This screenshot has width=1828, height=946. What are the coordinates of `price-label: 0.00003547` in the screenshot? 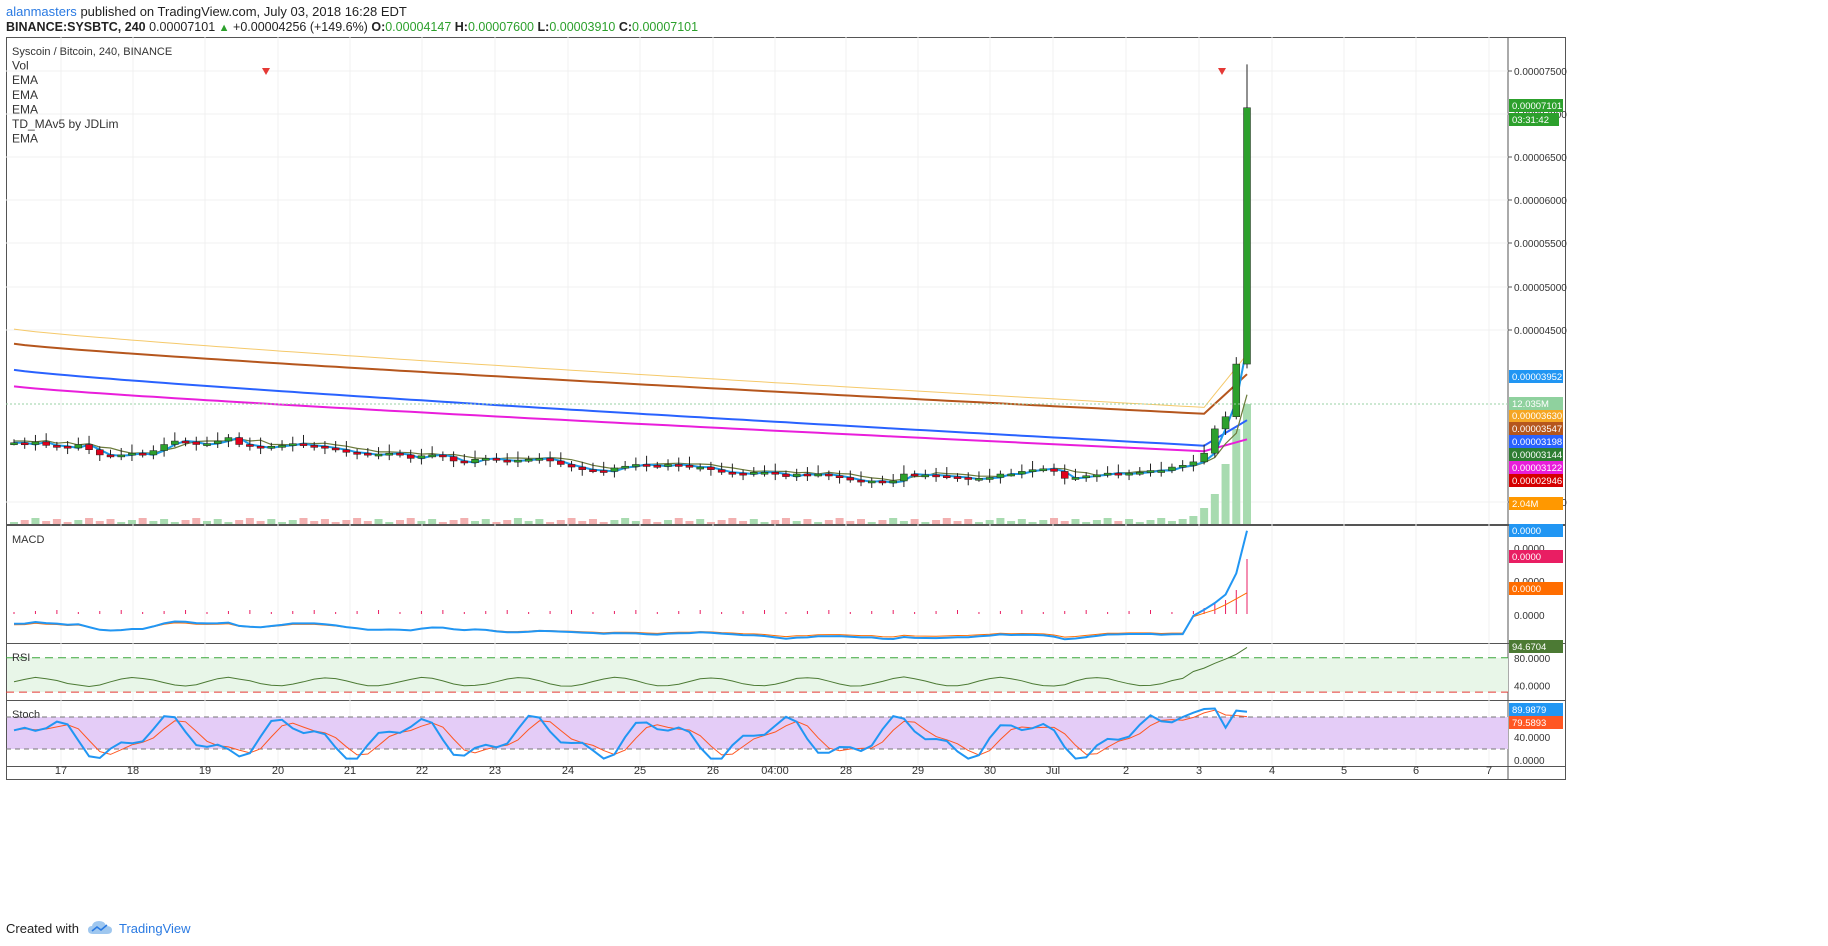 It's located at (1537, 429).